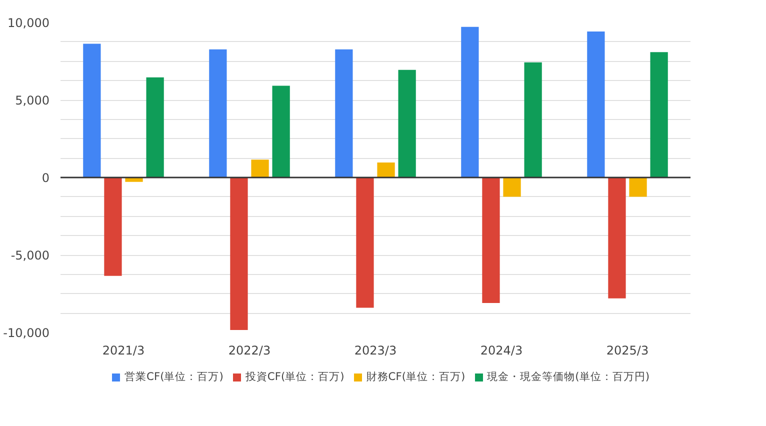  Describe the element at coordinates (30, 255) in the screenshot. I see `y-tick-label: -5,000` at that location.